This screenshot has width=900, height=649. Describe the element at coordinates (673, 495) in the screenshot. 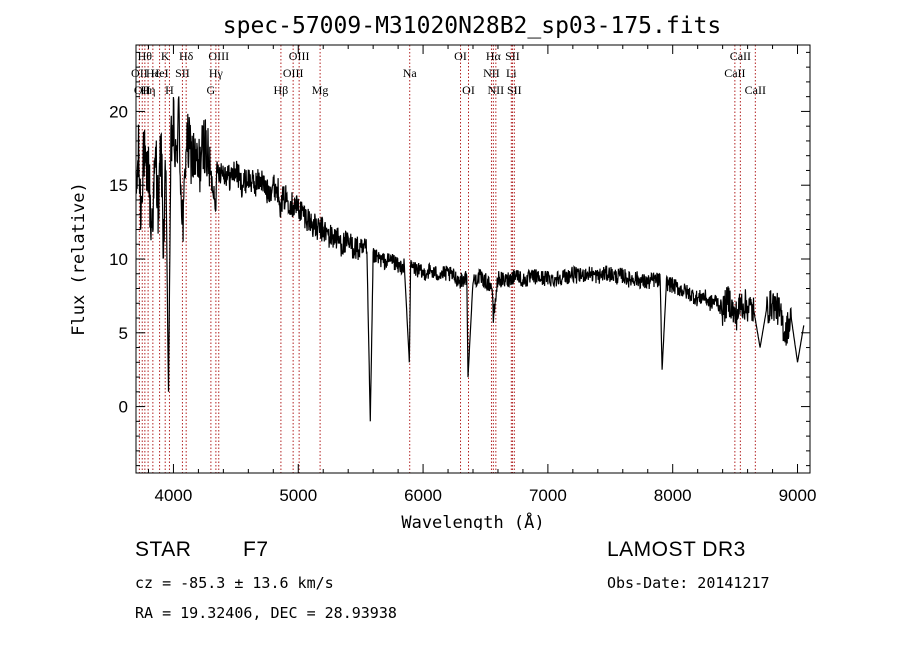

I see `x-tick-label: 8000` at that location.